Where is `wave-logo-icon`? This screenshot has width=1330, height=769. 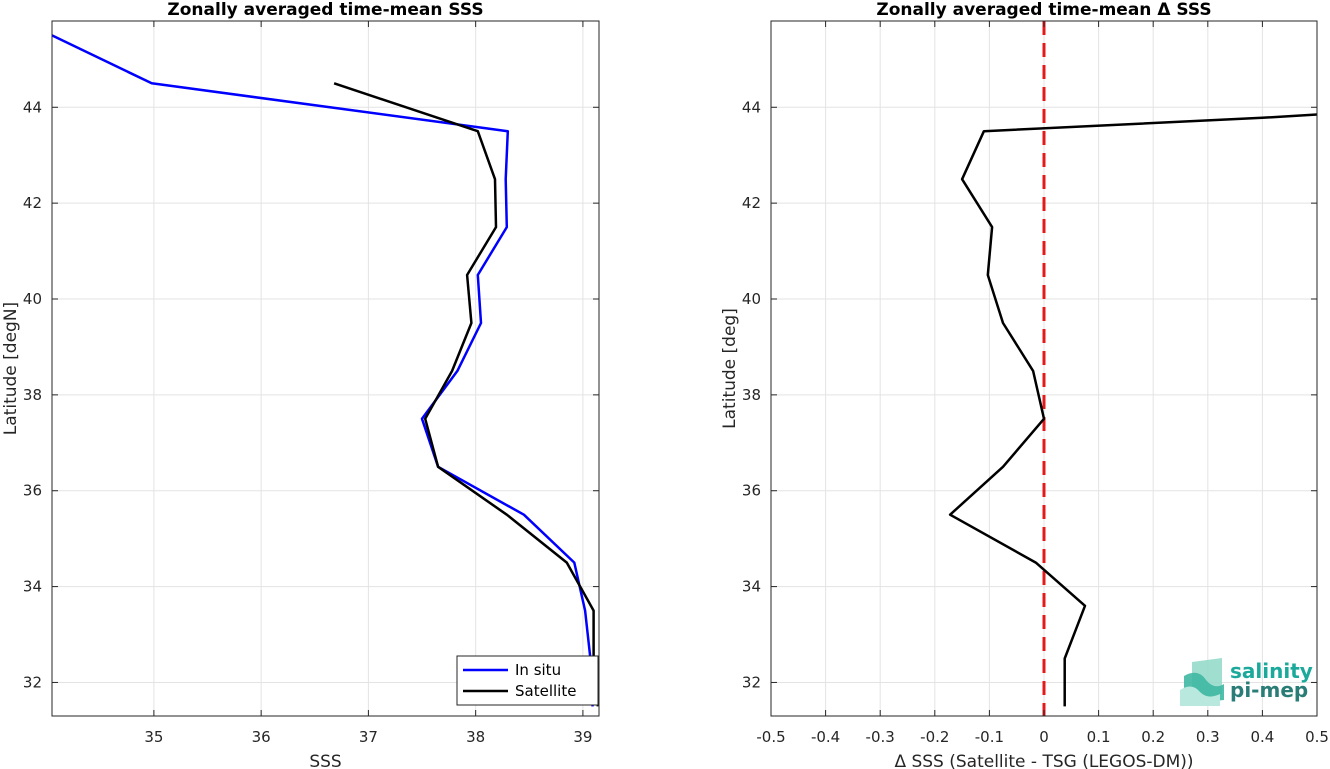 wave-logo-icon is located at coordinates (1202, 682).